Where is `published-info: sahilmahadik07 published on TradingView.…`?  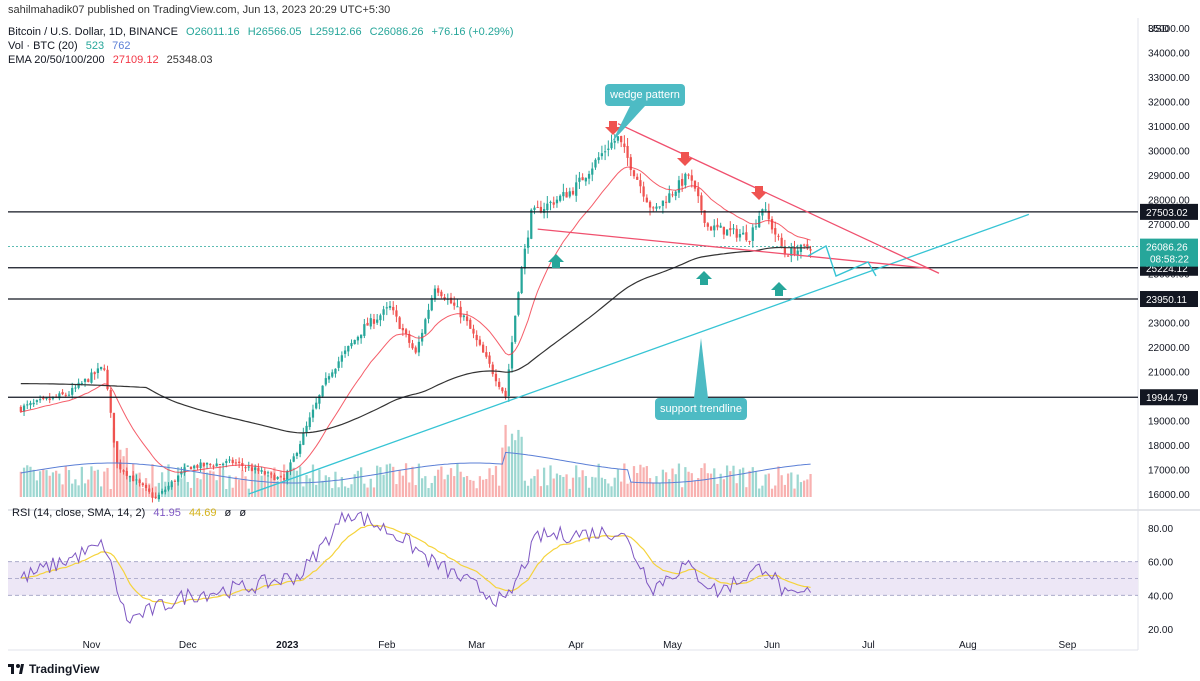
published-info: sahilmahadik07 published on TradingView.… is located at coordinates (199, 10).